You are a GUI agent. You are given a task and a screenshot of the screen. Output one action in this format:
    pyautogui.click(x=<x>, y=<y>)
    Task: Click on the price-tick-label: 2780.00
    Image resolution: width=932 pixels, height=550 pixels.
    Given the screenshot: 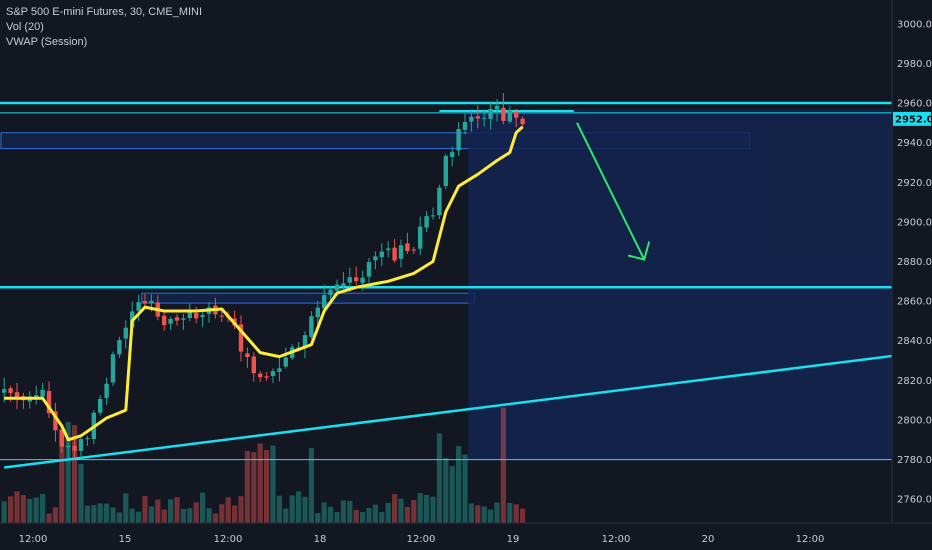 What is the action you would take?
    pyautogui.click(x=914, y=460)
    